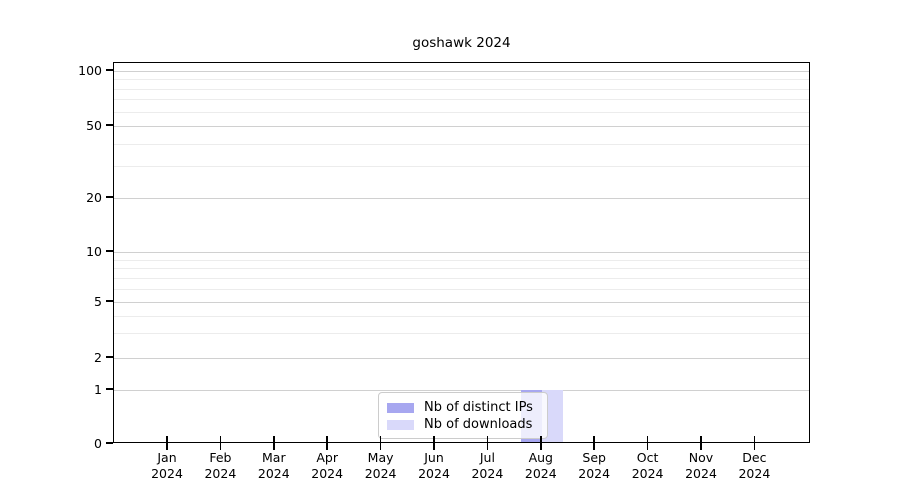 This screenshot has height=500, width=900. I want to click on month-name: Jul, so click(487, 457).